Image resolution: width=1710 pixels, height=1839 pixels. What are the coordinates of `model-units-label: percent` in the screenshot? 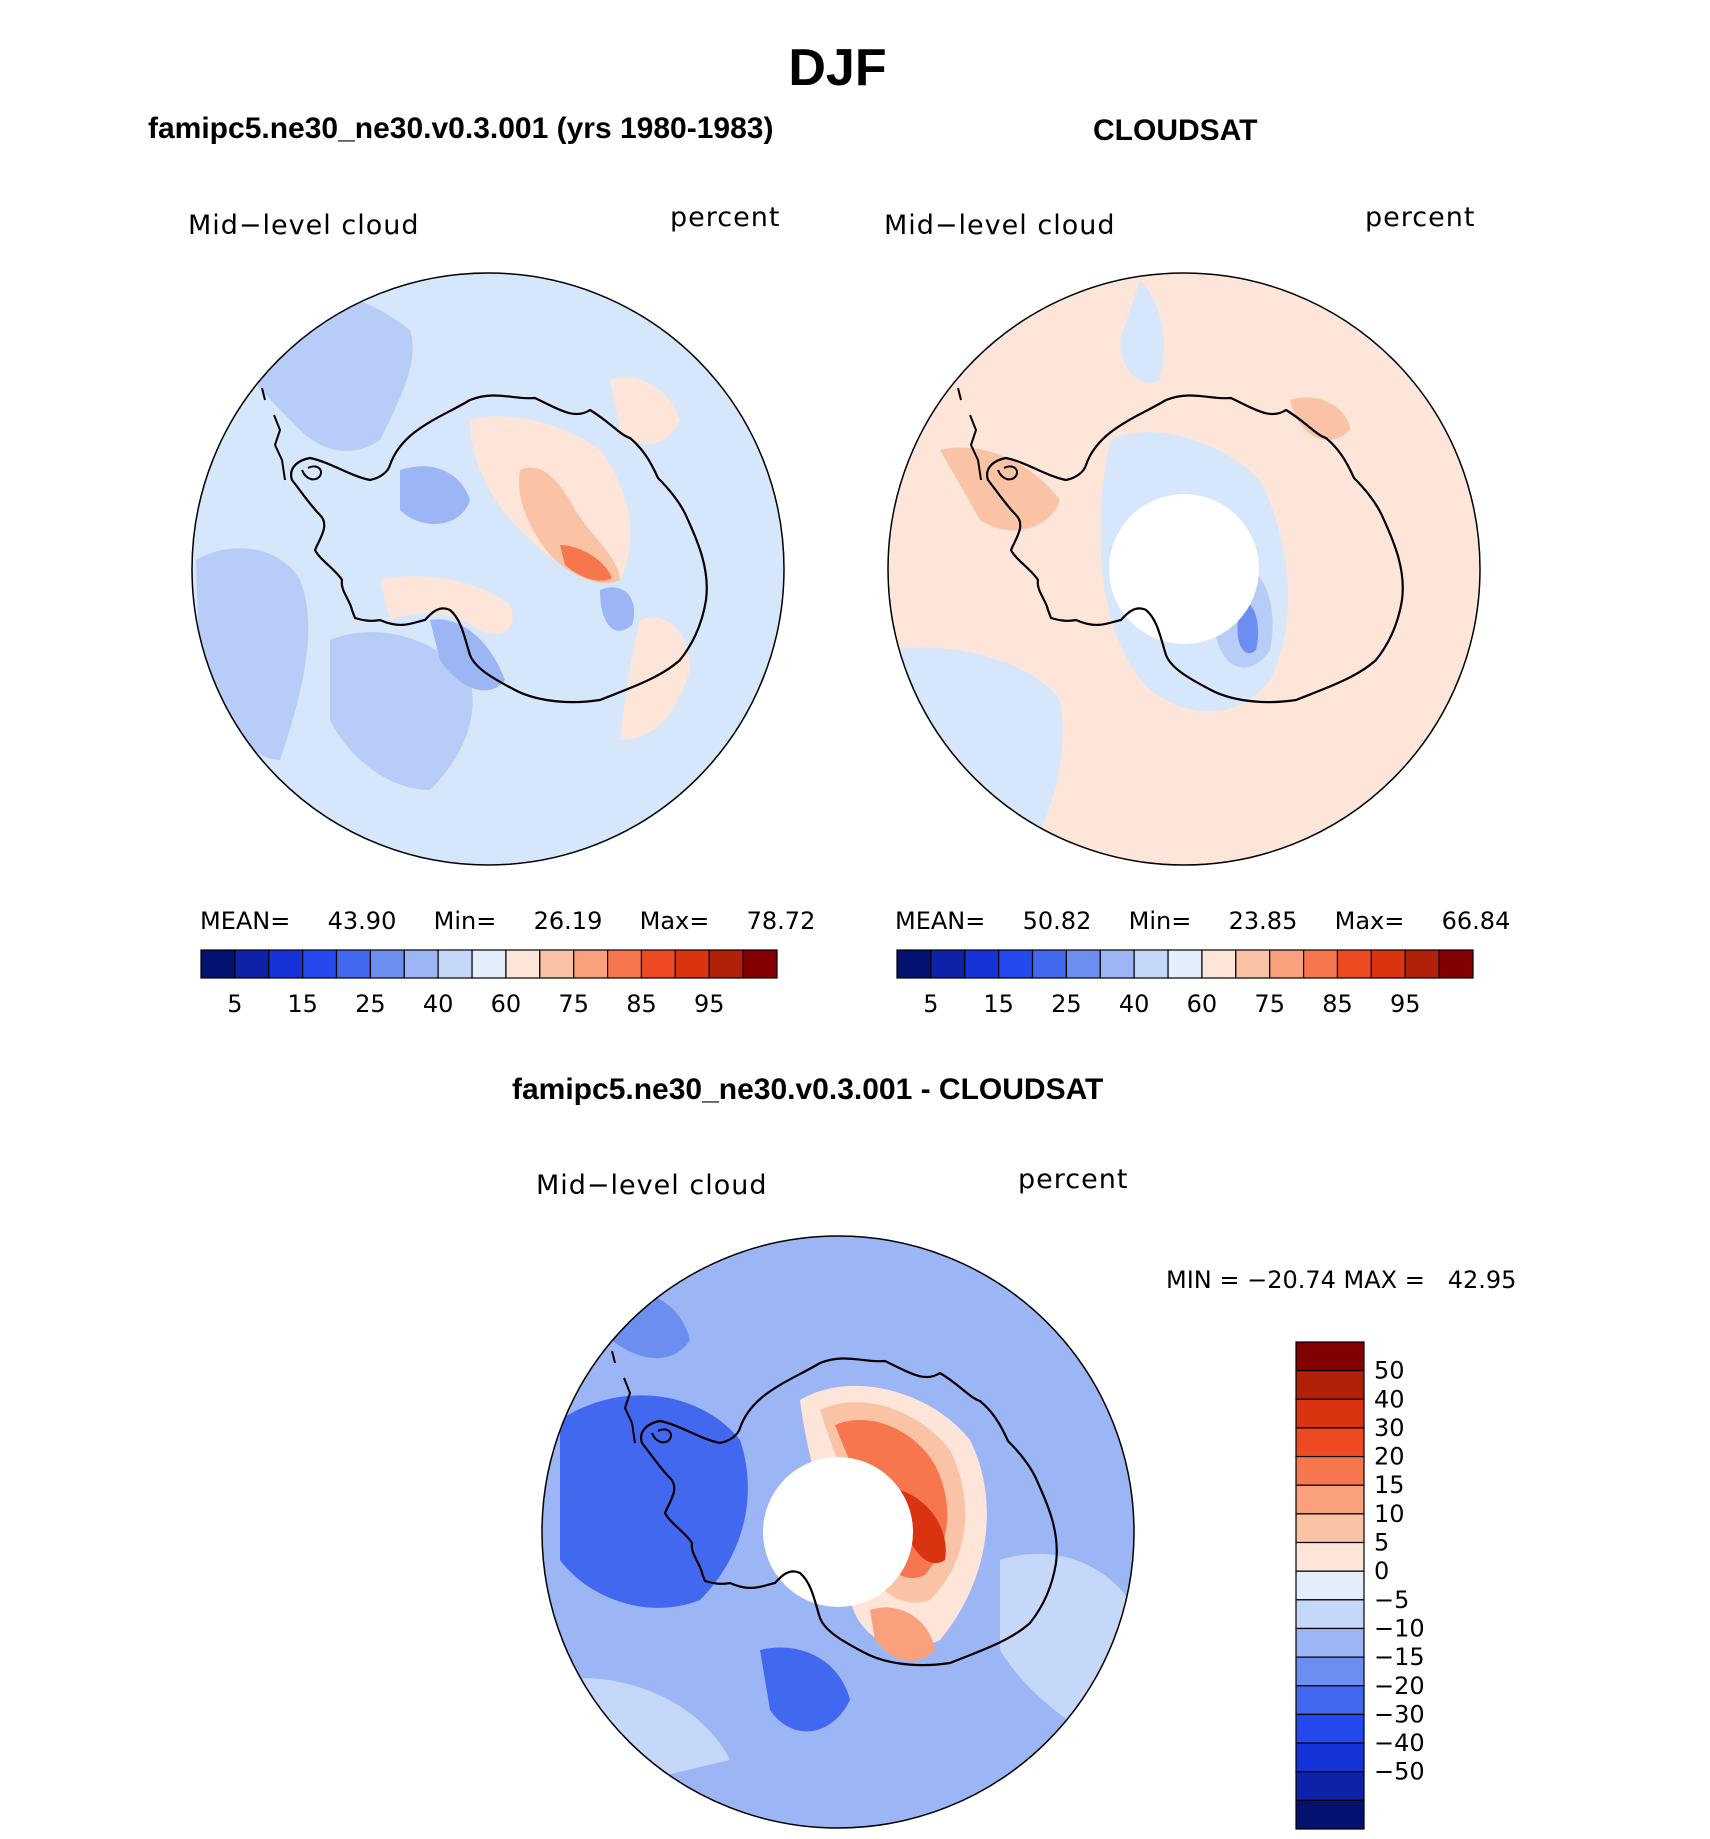 It's located at (725, 217).